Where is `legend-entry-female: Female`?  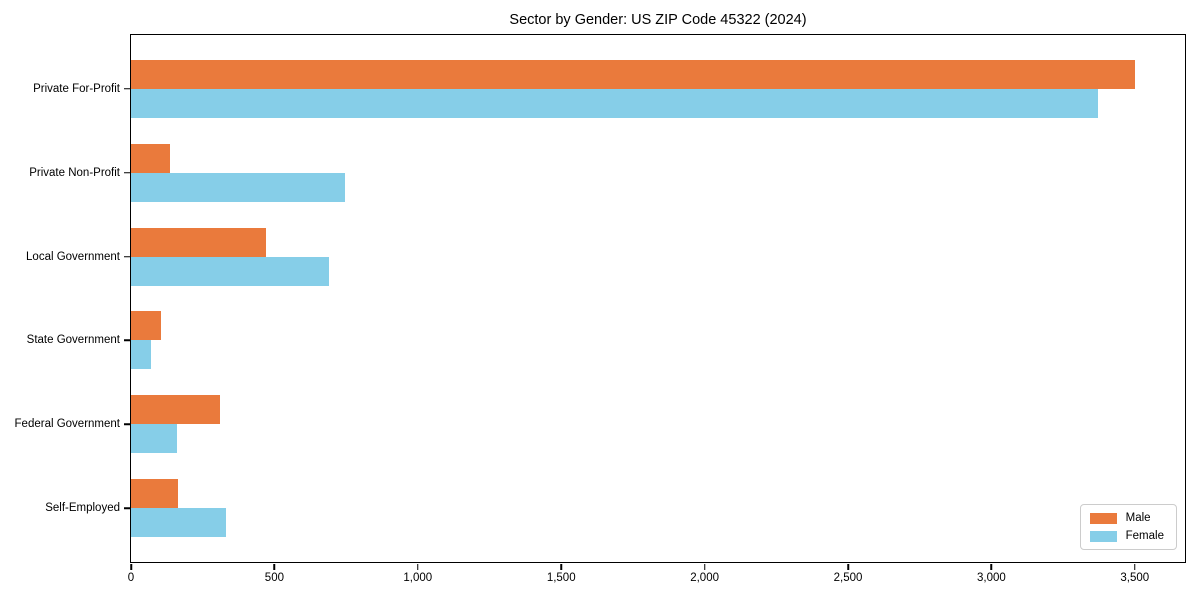 legend-entry-female: Female is located at coordinates (1126, 536).